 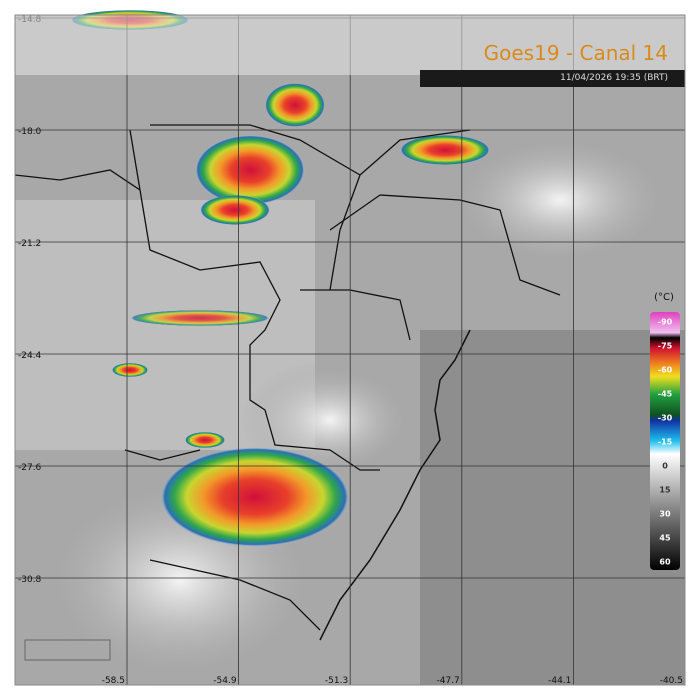 I want to click on colorbar-label: 15, so click(x=665, y=490).